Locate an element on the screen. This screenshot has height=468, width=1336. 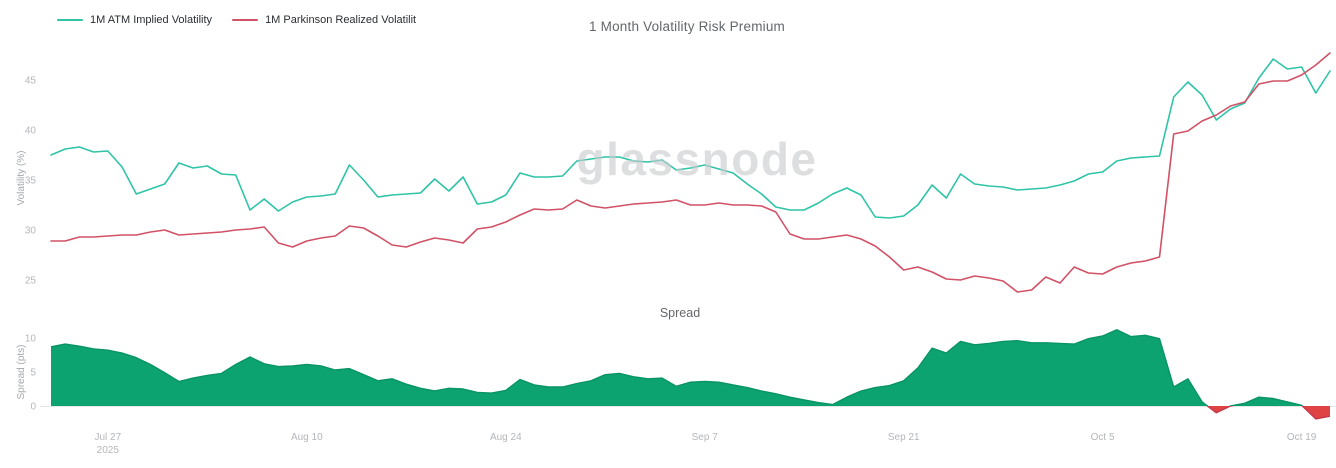
legend-item-realized-volatility: 1M Parkinson Realized Volatilit is located at coordinates (324, 20).